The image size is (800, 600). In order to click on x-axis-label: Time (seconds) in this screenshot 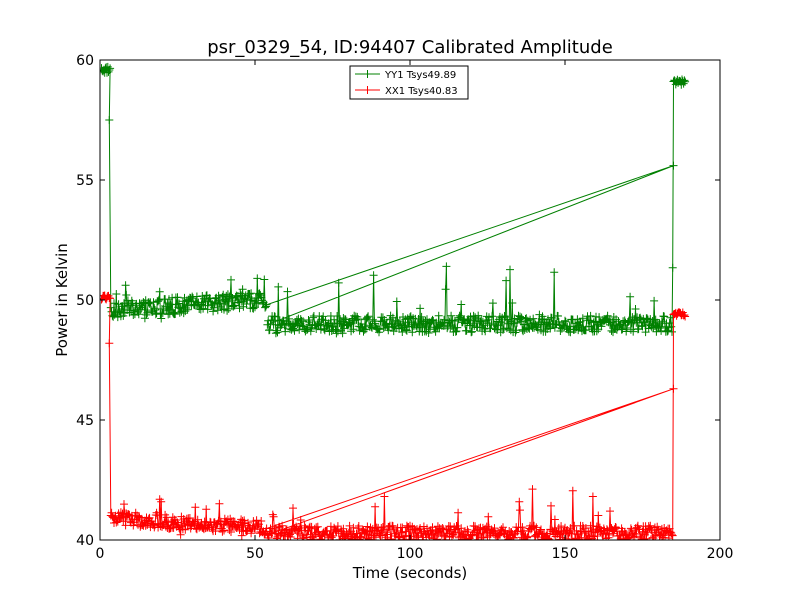, I will do `click(410, 573)`.